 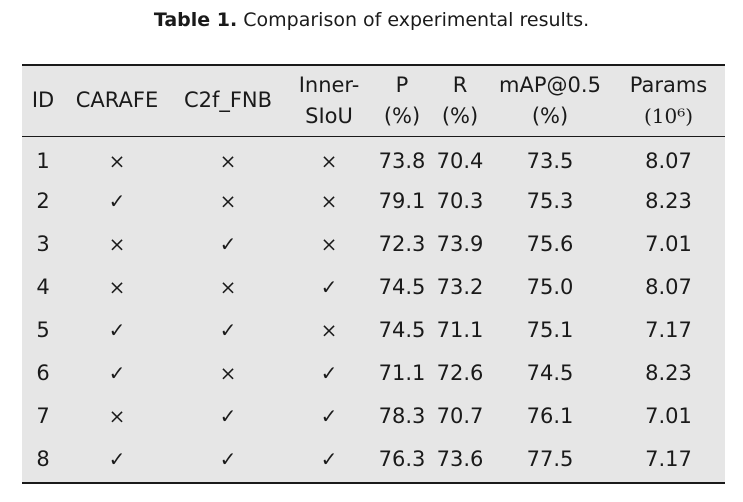 What do you see at coordinates (43, 160) in the screenshot?
I see `table-cell-id: 1` at bounding box center [43, 160].